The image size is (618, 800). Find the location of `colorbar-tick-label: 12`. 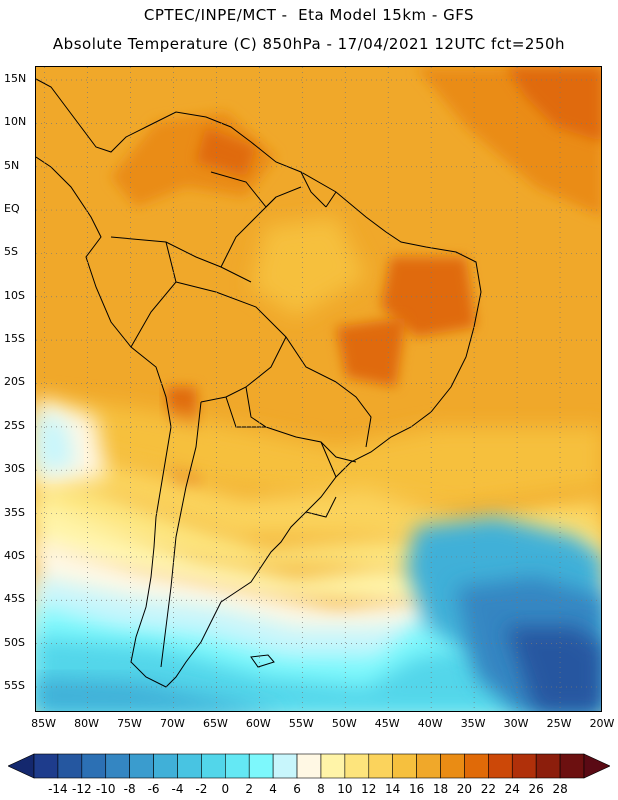

colorbar-tick-label: 12 is located at coordinates (369, 789).